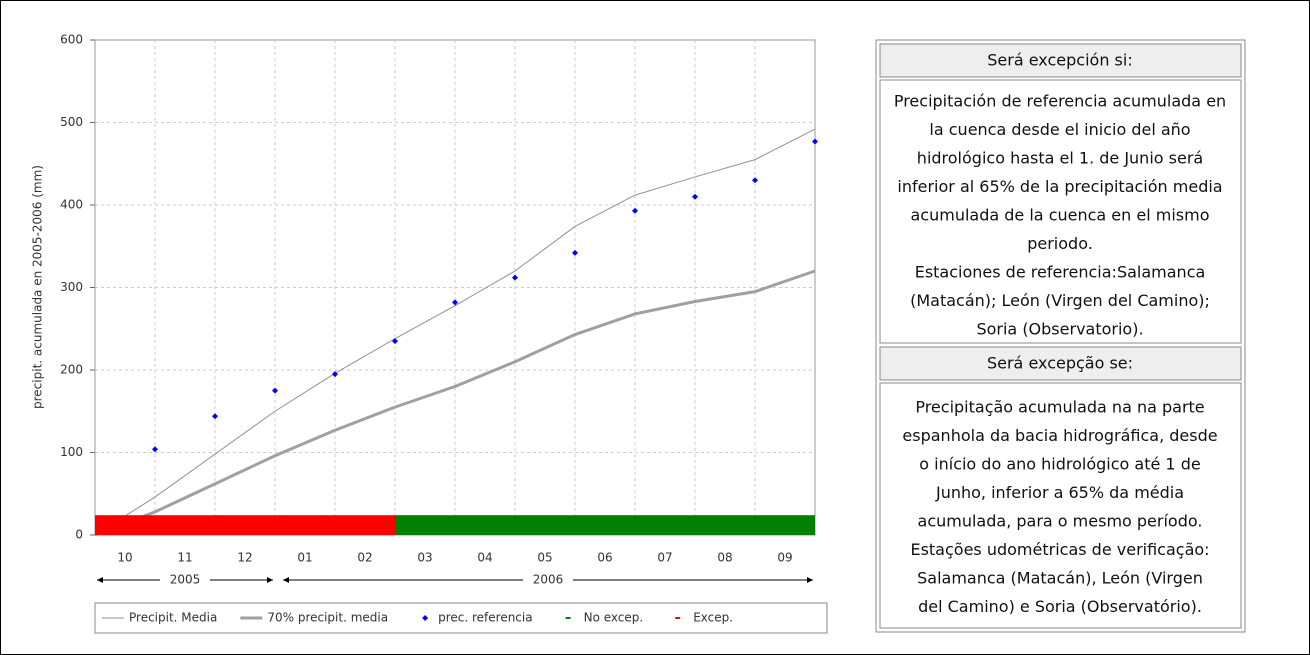 The height and width of the screenshot is (655, 1310). Describe the element at coordinates (1060, 101) in the screenshot. I see `panel-text: Precipitación de referencia acumulada en` at that location.